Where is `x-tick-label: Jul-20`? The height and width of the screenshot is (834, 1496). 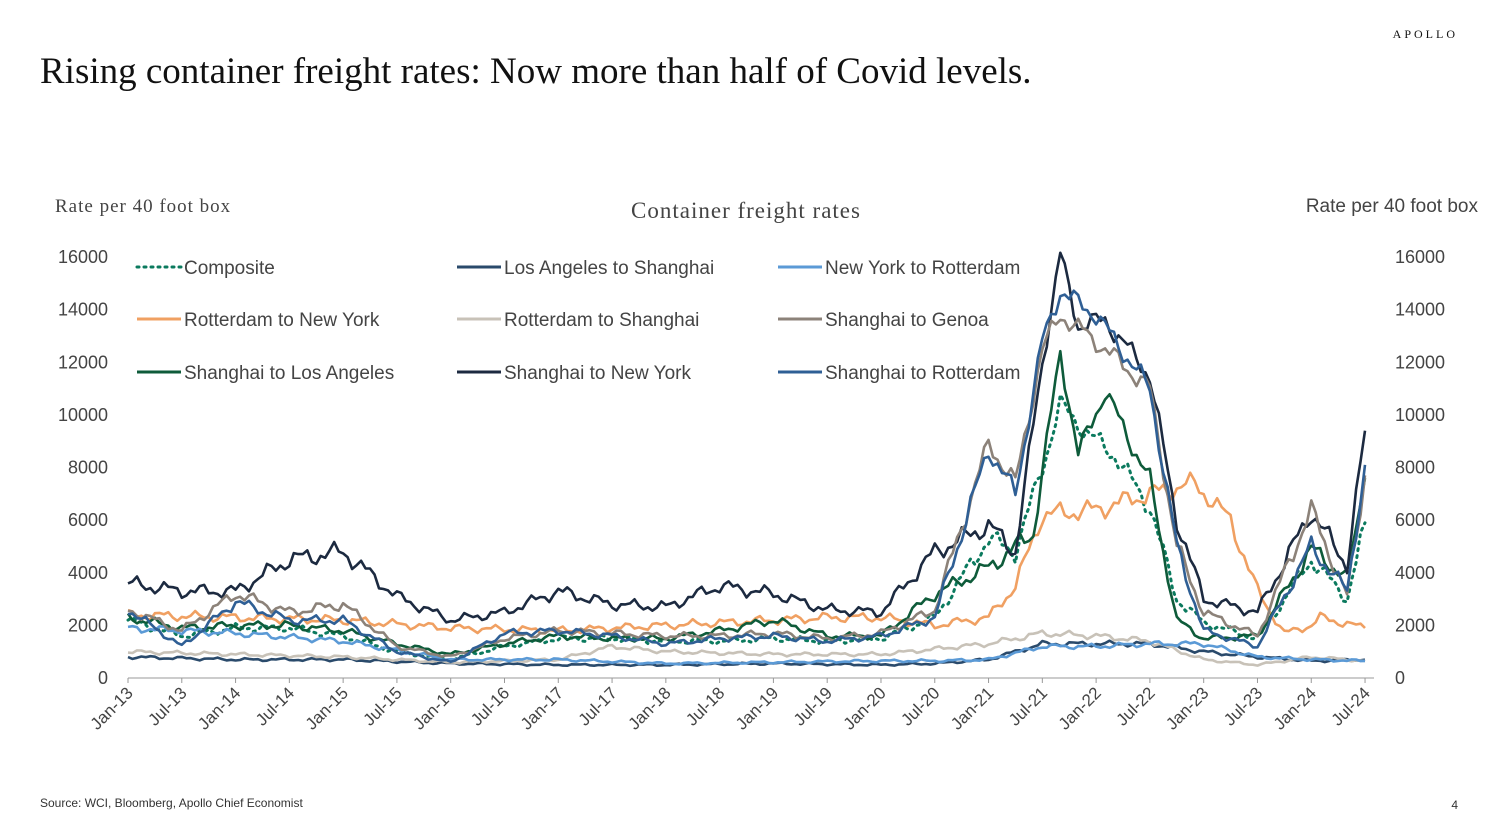
x-tick-label: Jul-20 is located at coordinates (920, 706).